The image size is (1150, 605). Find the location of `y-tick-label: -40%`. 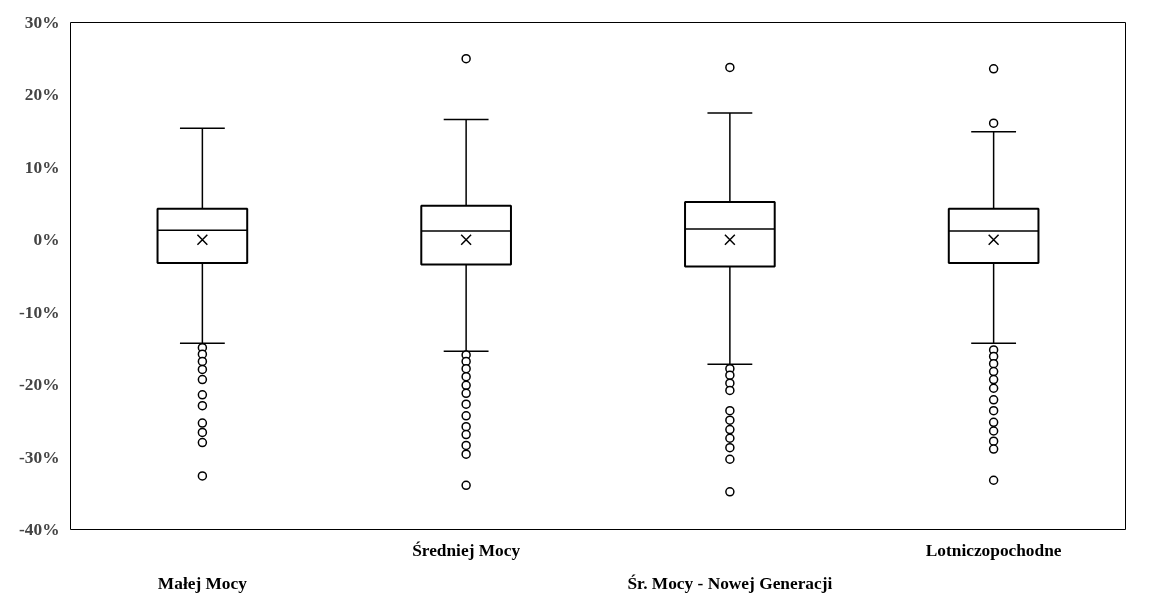

y-tick-label: -40% is located at coordinates (39, 529).